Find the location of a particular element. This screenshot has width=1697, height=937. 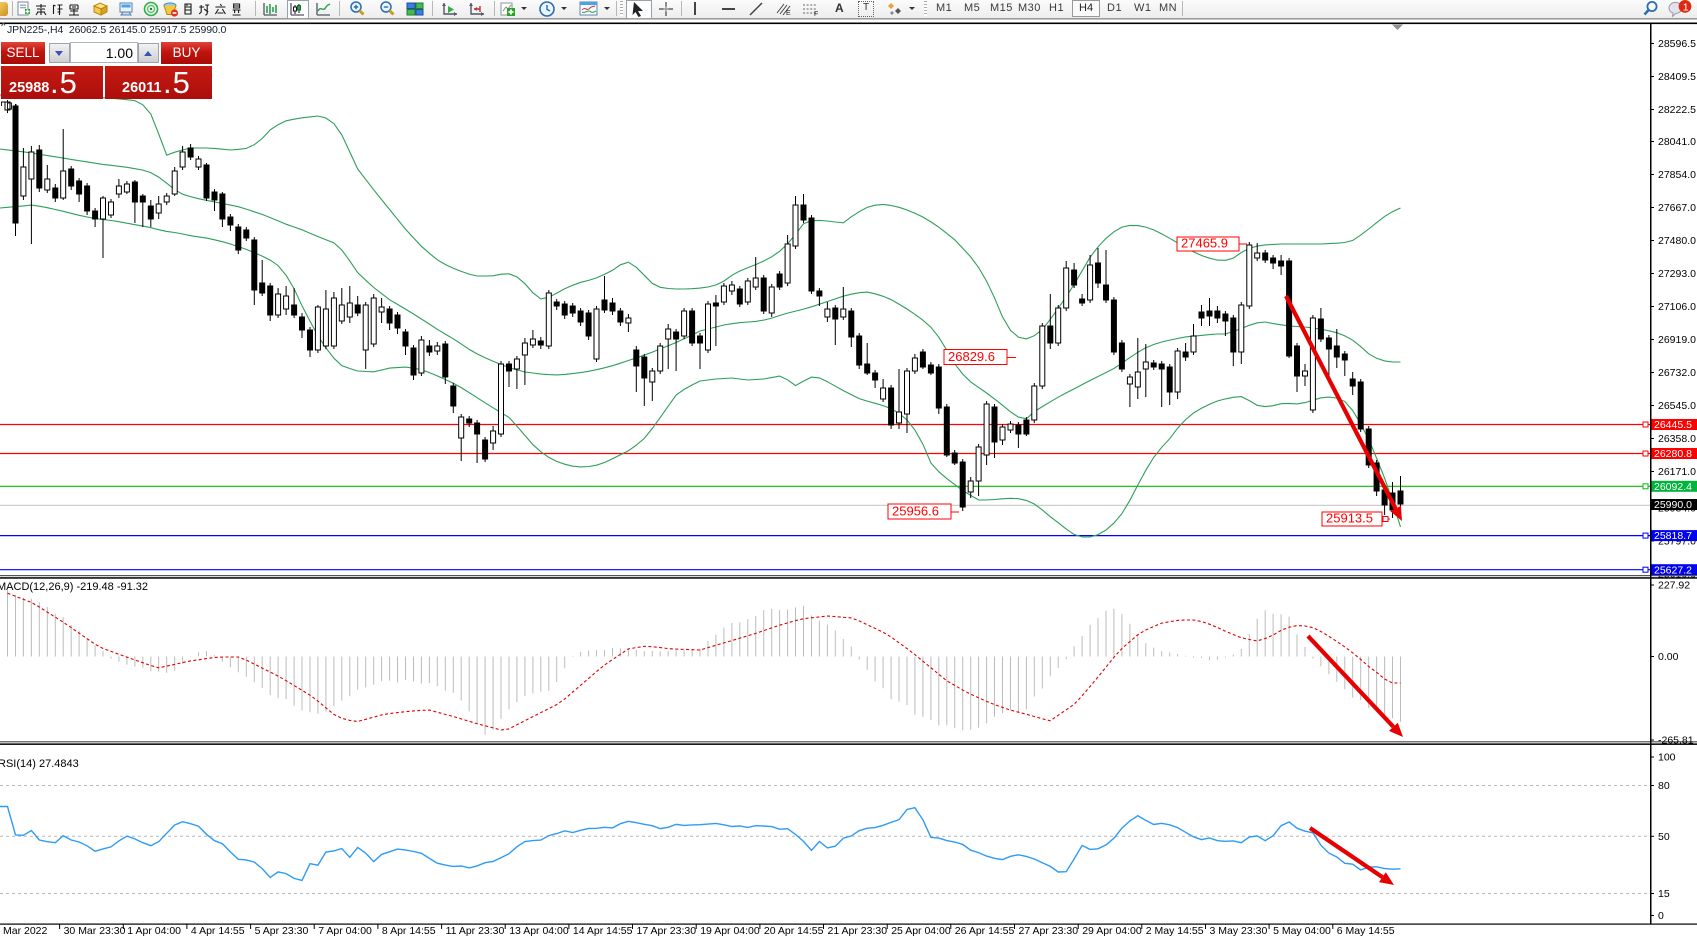

svg-text: MACD(12,26,9) -219.48 -91.32 is located at coordinates (74, 587).